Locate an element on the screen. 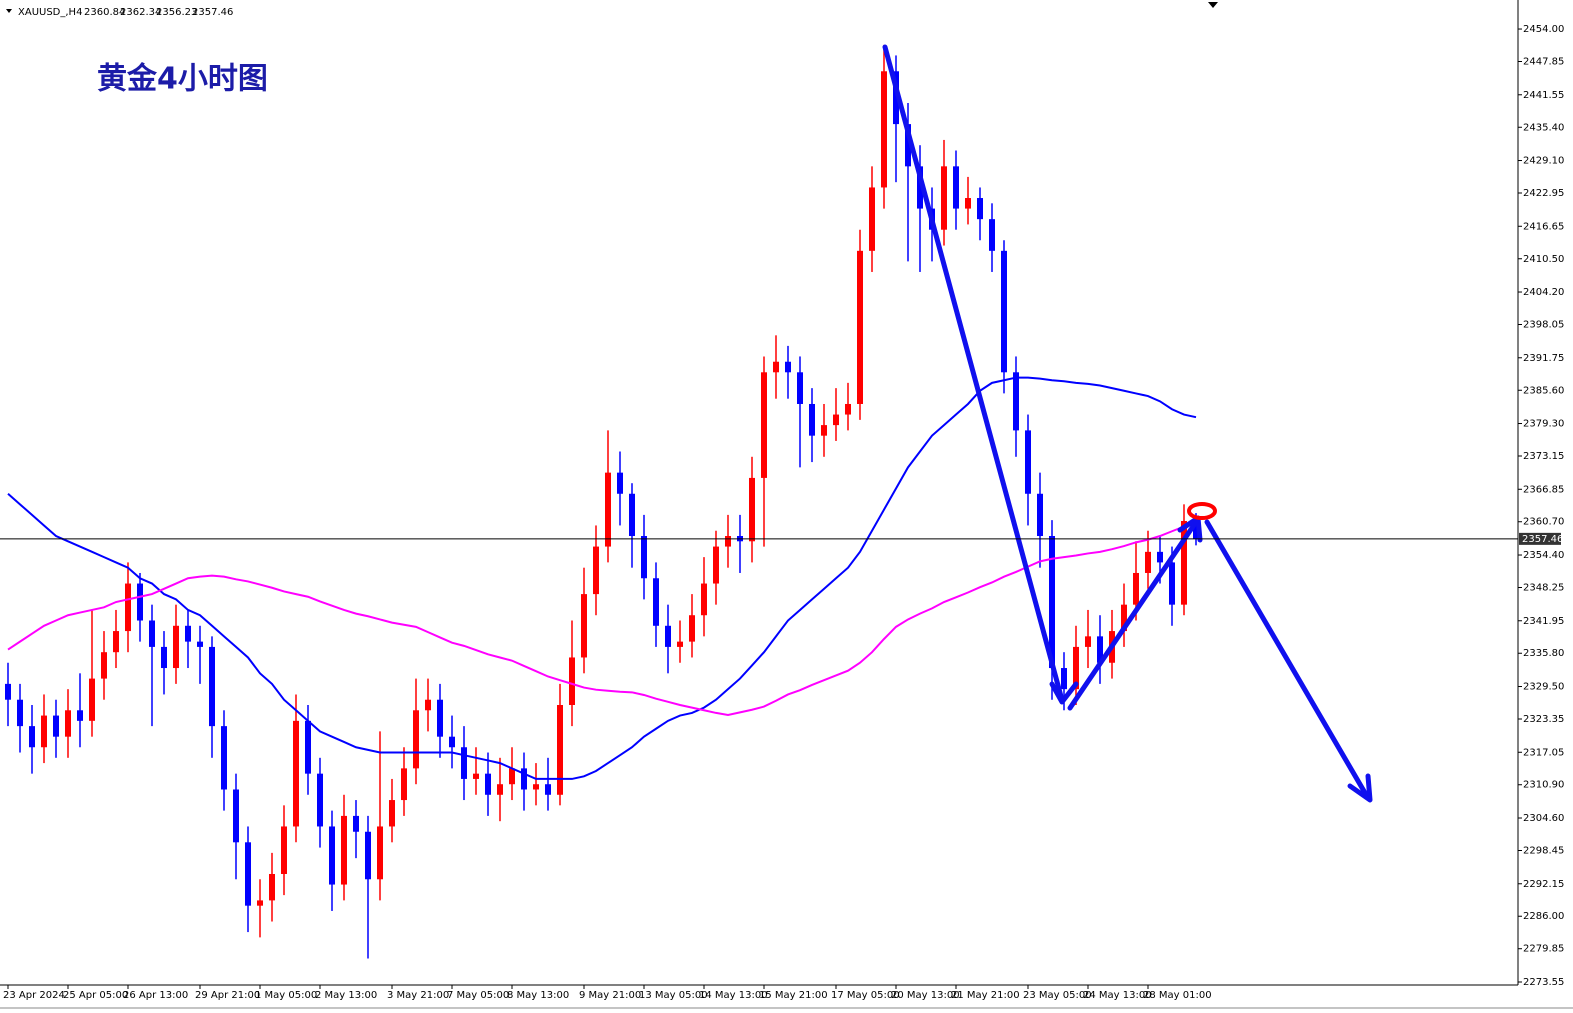 Image resolution: width=1573 pixels, height=1013 pixels. y-tick-label: 2422.95 is located at coordinates (1543, 193).